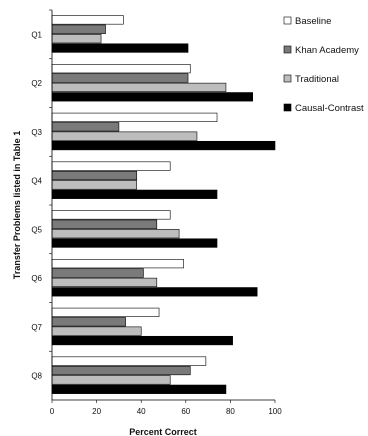  I want to click on x-tick-label: 100, so click(275, 411).